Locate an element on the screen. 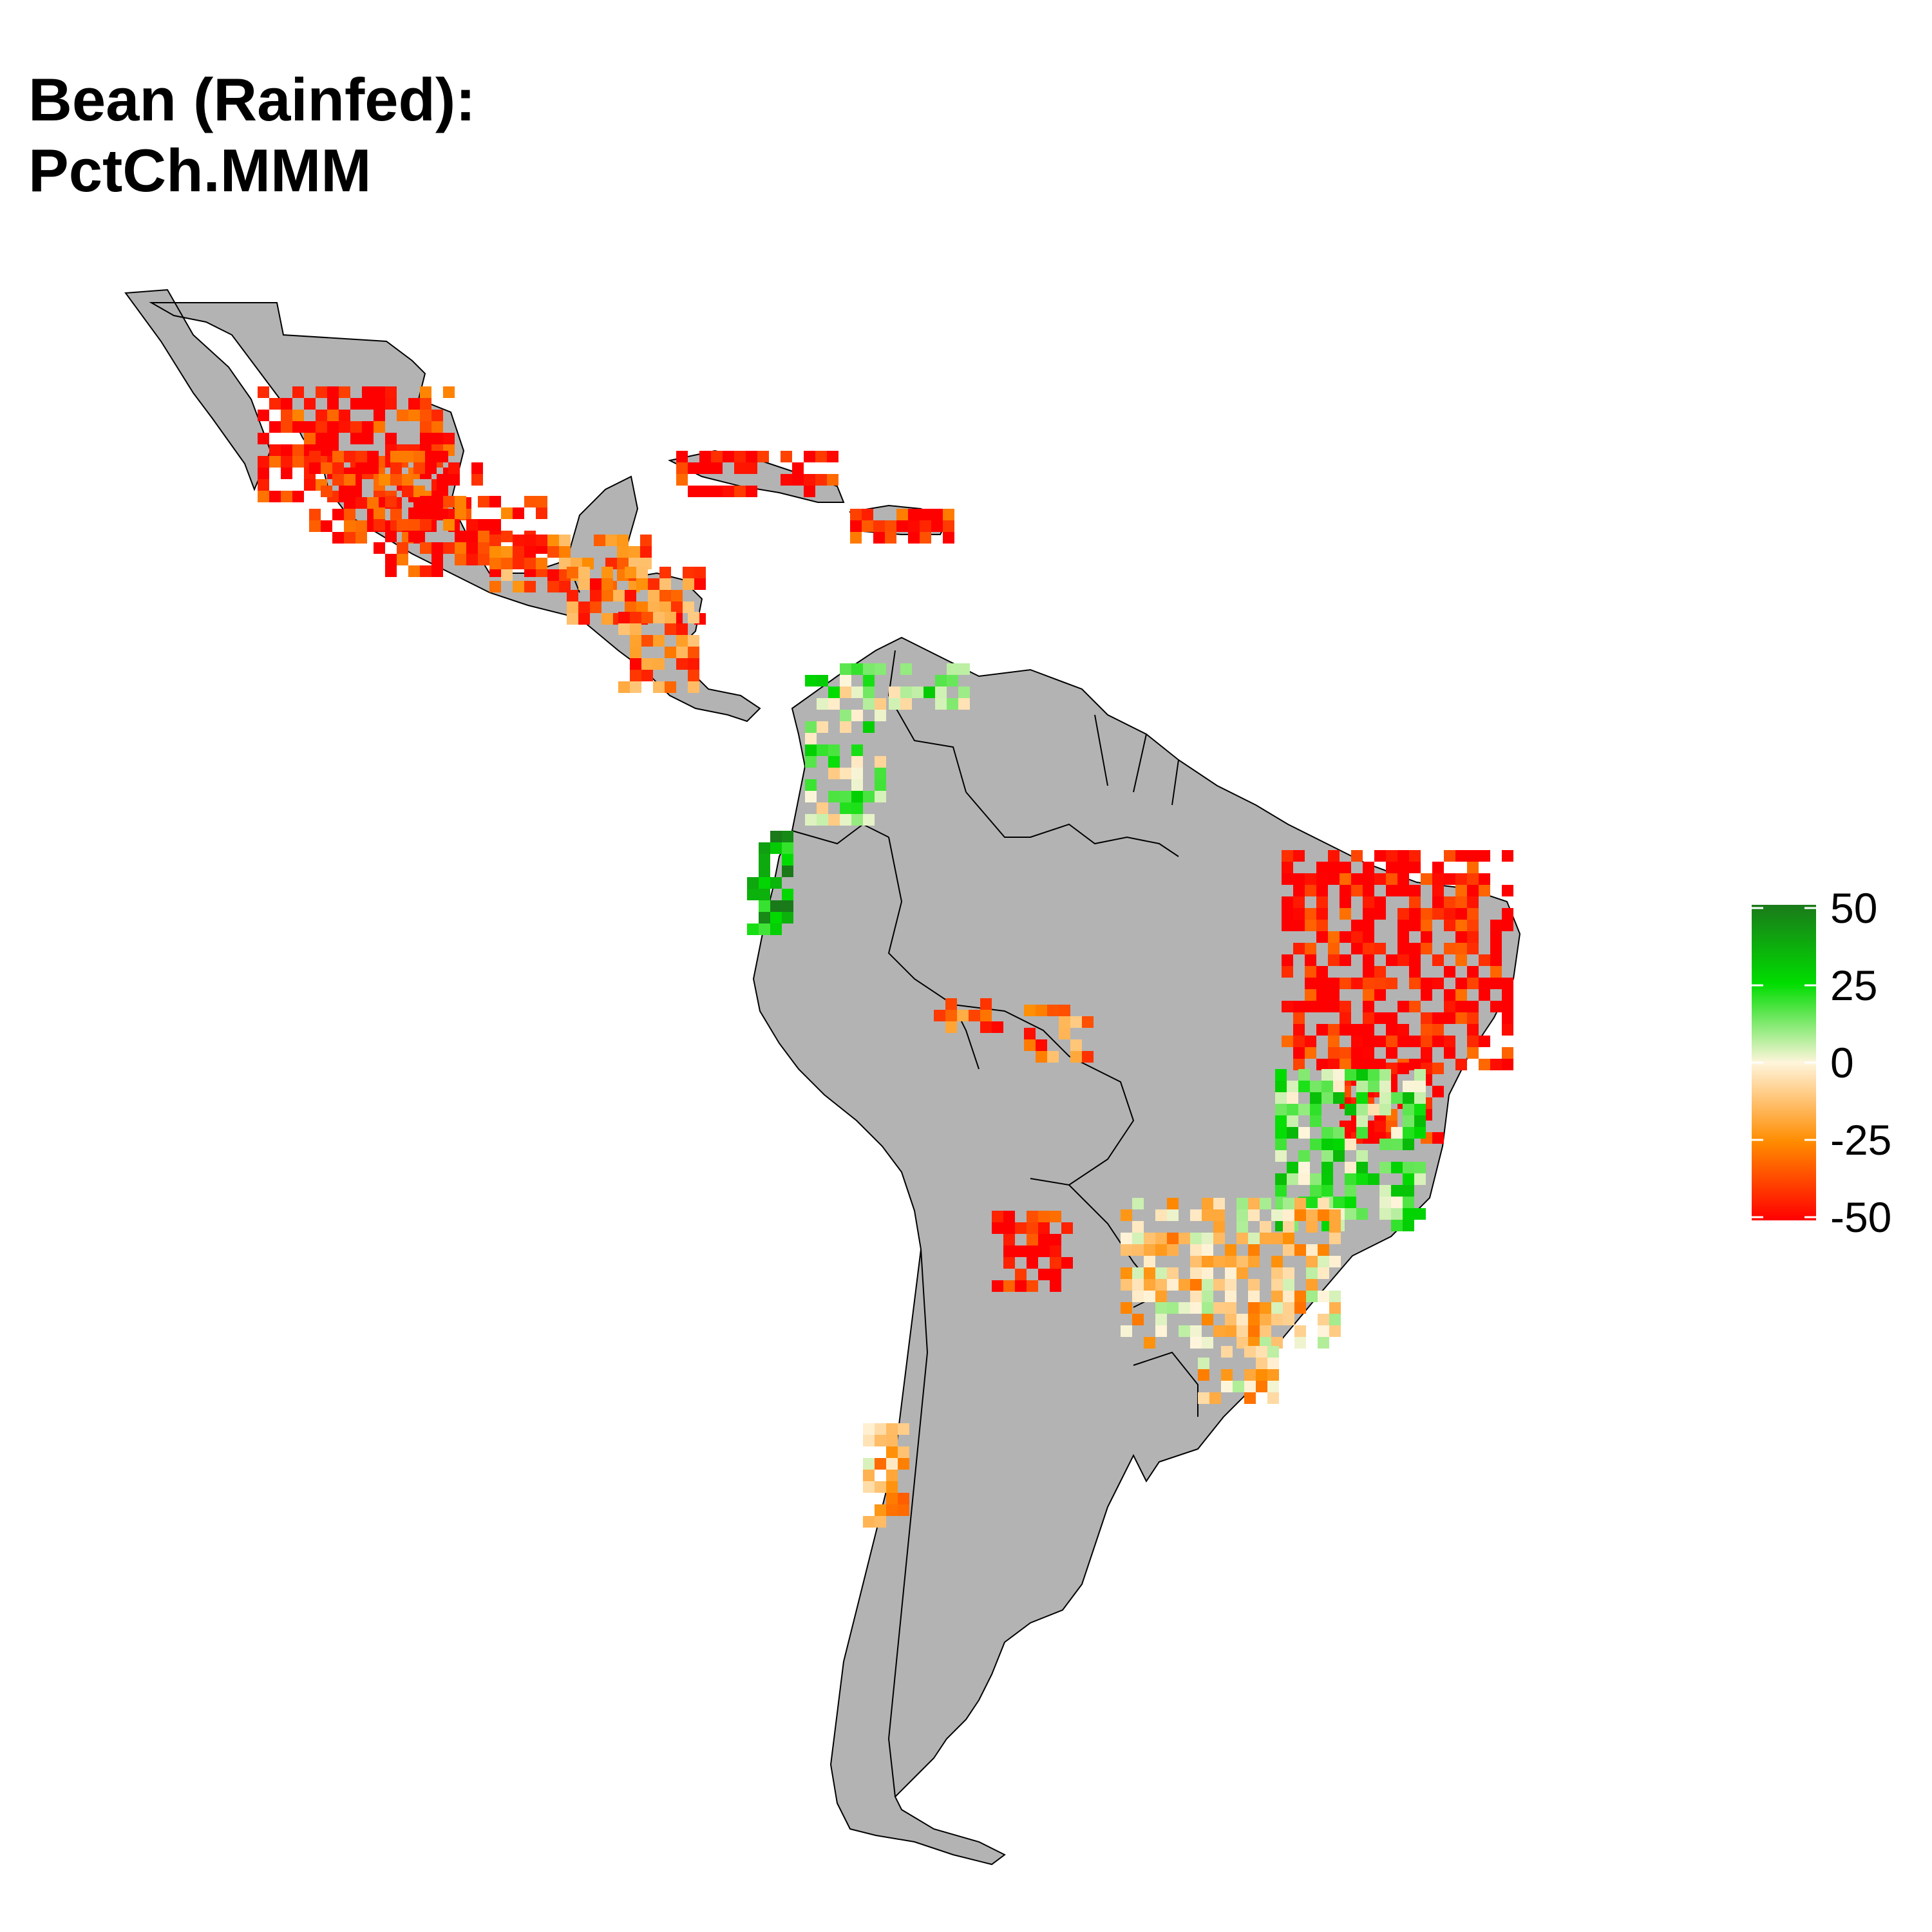 The width and height of the screenshot is (1932, 1932). border-guianas is located at coordinates (1136, 760).